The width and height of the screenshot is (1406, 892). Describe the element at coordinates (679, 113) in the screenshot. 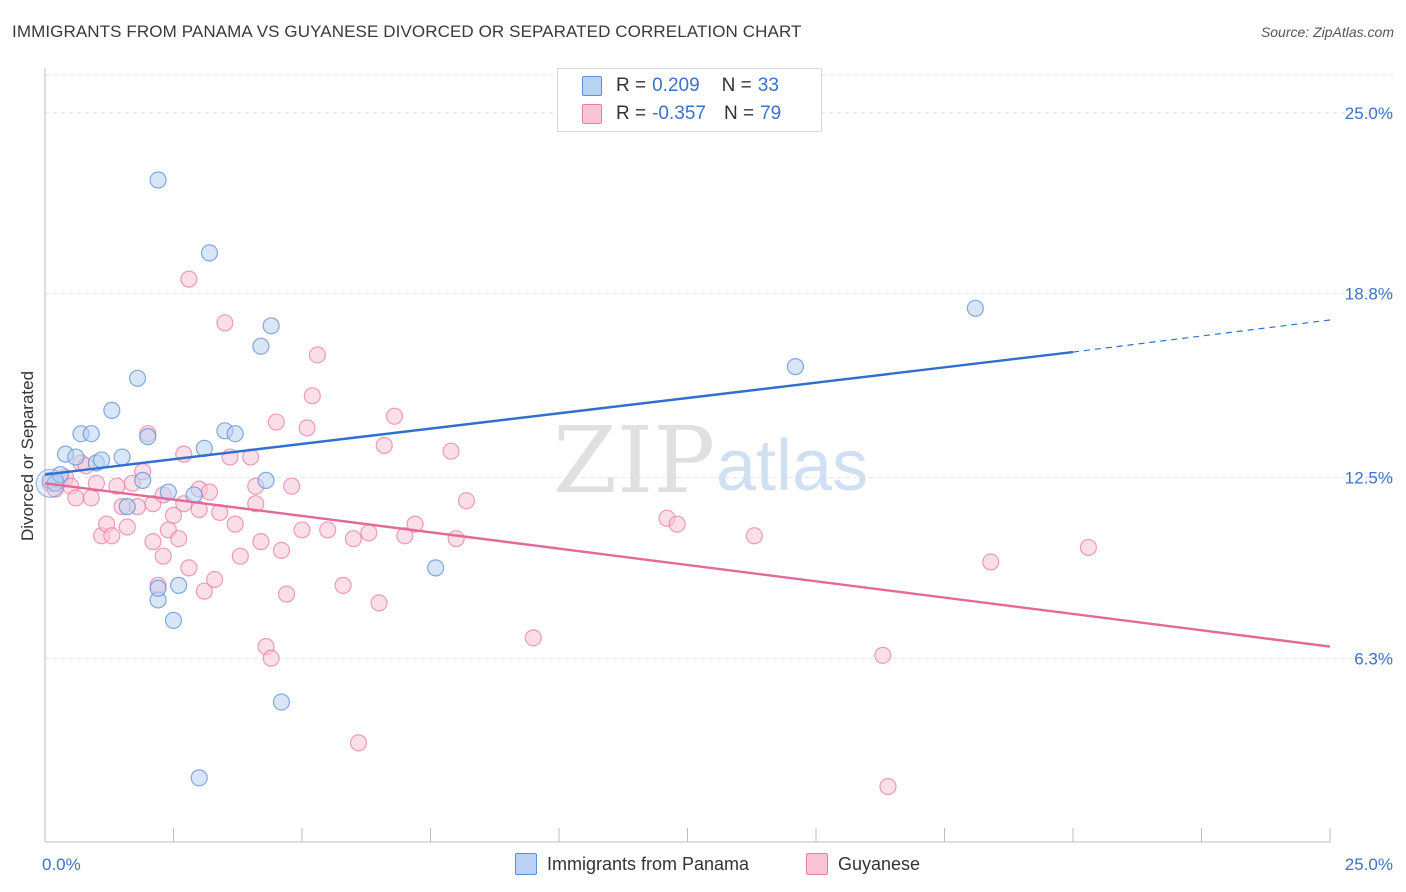

I see `r-value: -0.357` at that location.